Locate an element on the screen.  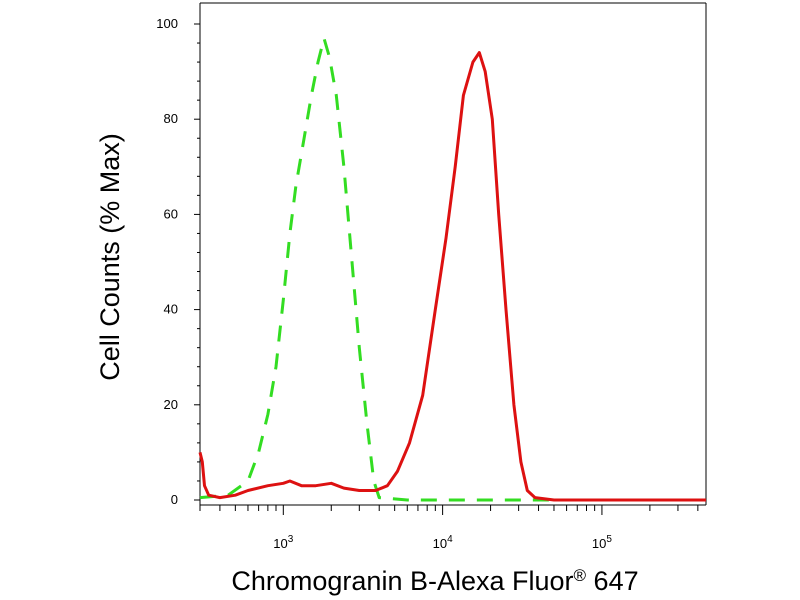
y-tick-label: 20 is located at coordinates (171, 404).